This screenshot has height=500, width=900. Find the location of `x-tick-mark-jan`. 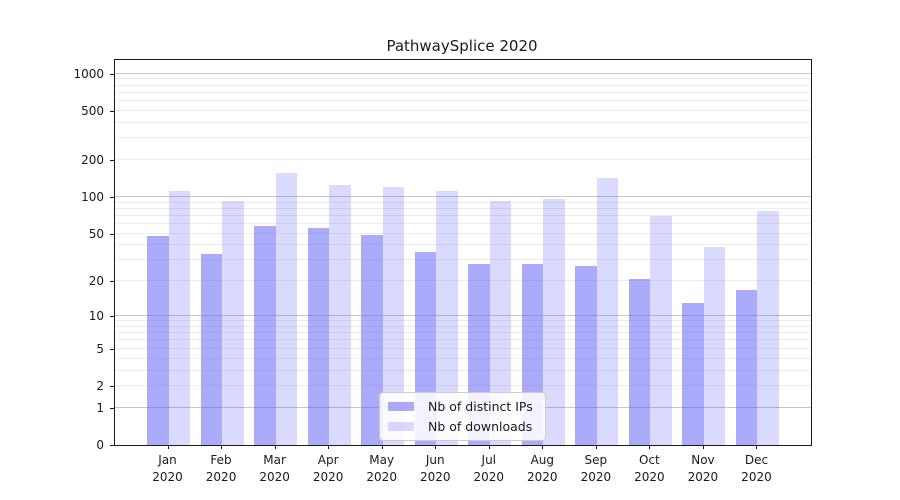

x-tick-mark-jan is located at coordinates (168, 447).